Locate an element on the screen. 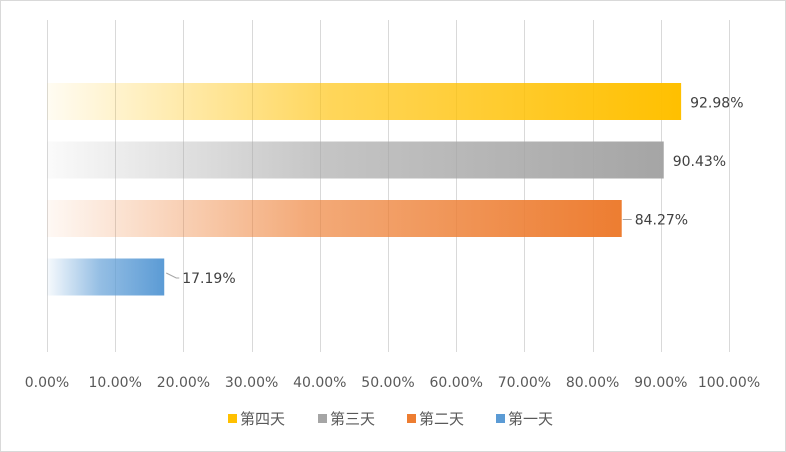 The height and width of the screenshot is (452, 786). value-label: 84.27% is located at coordinates (661, 221).